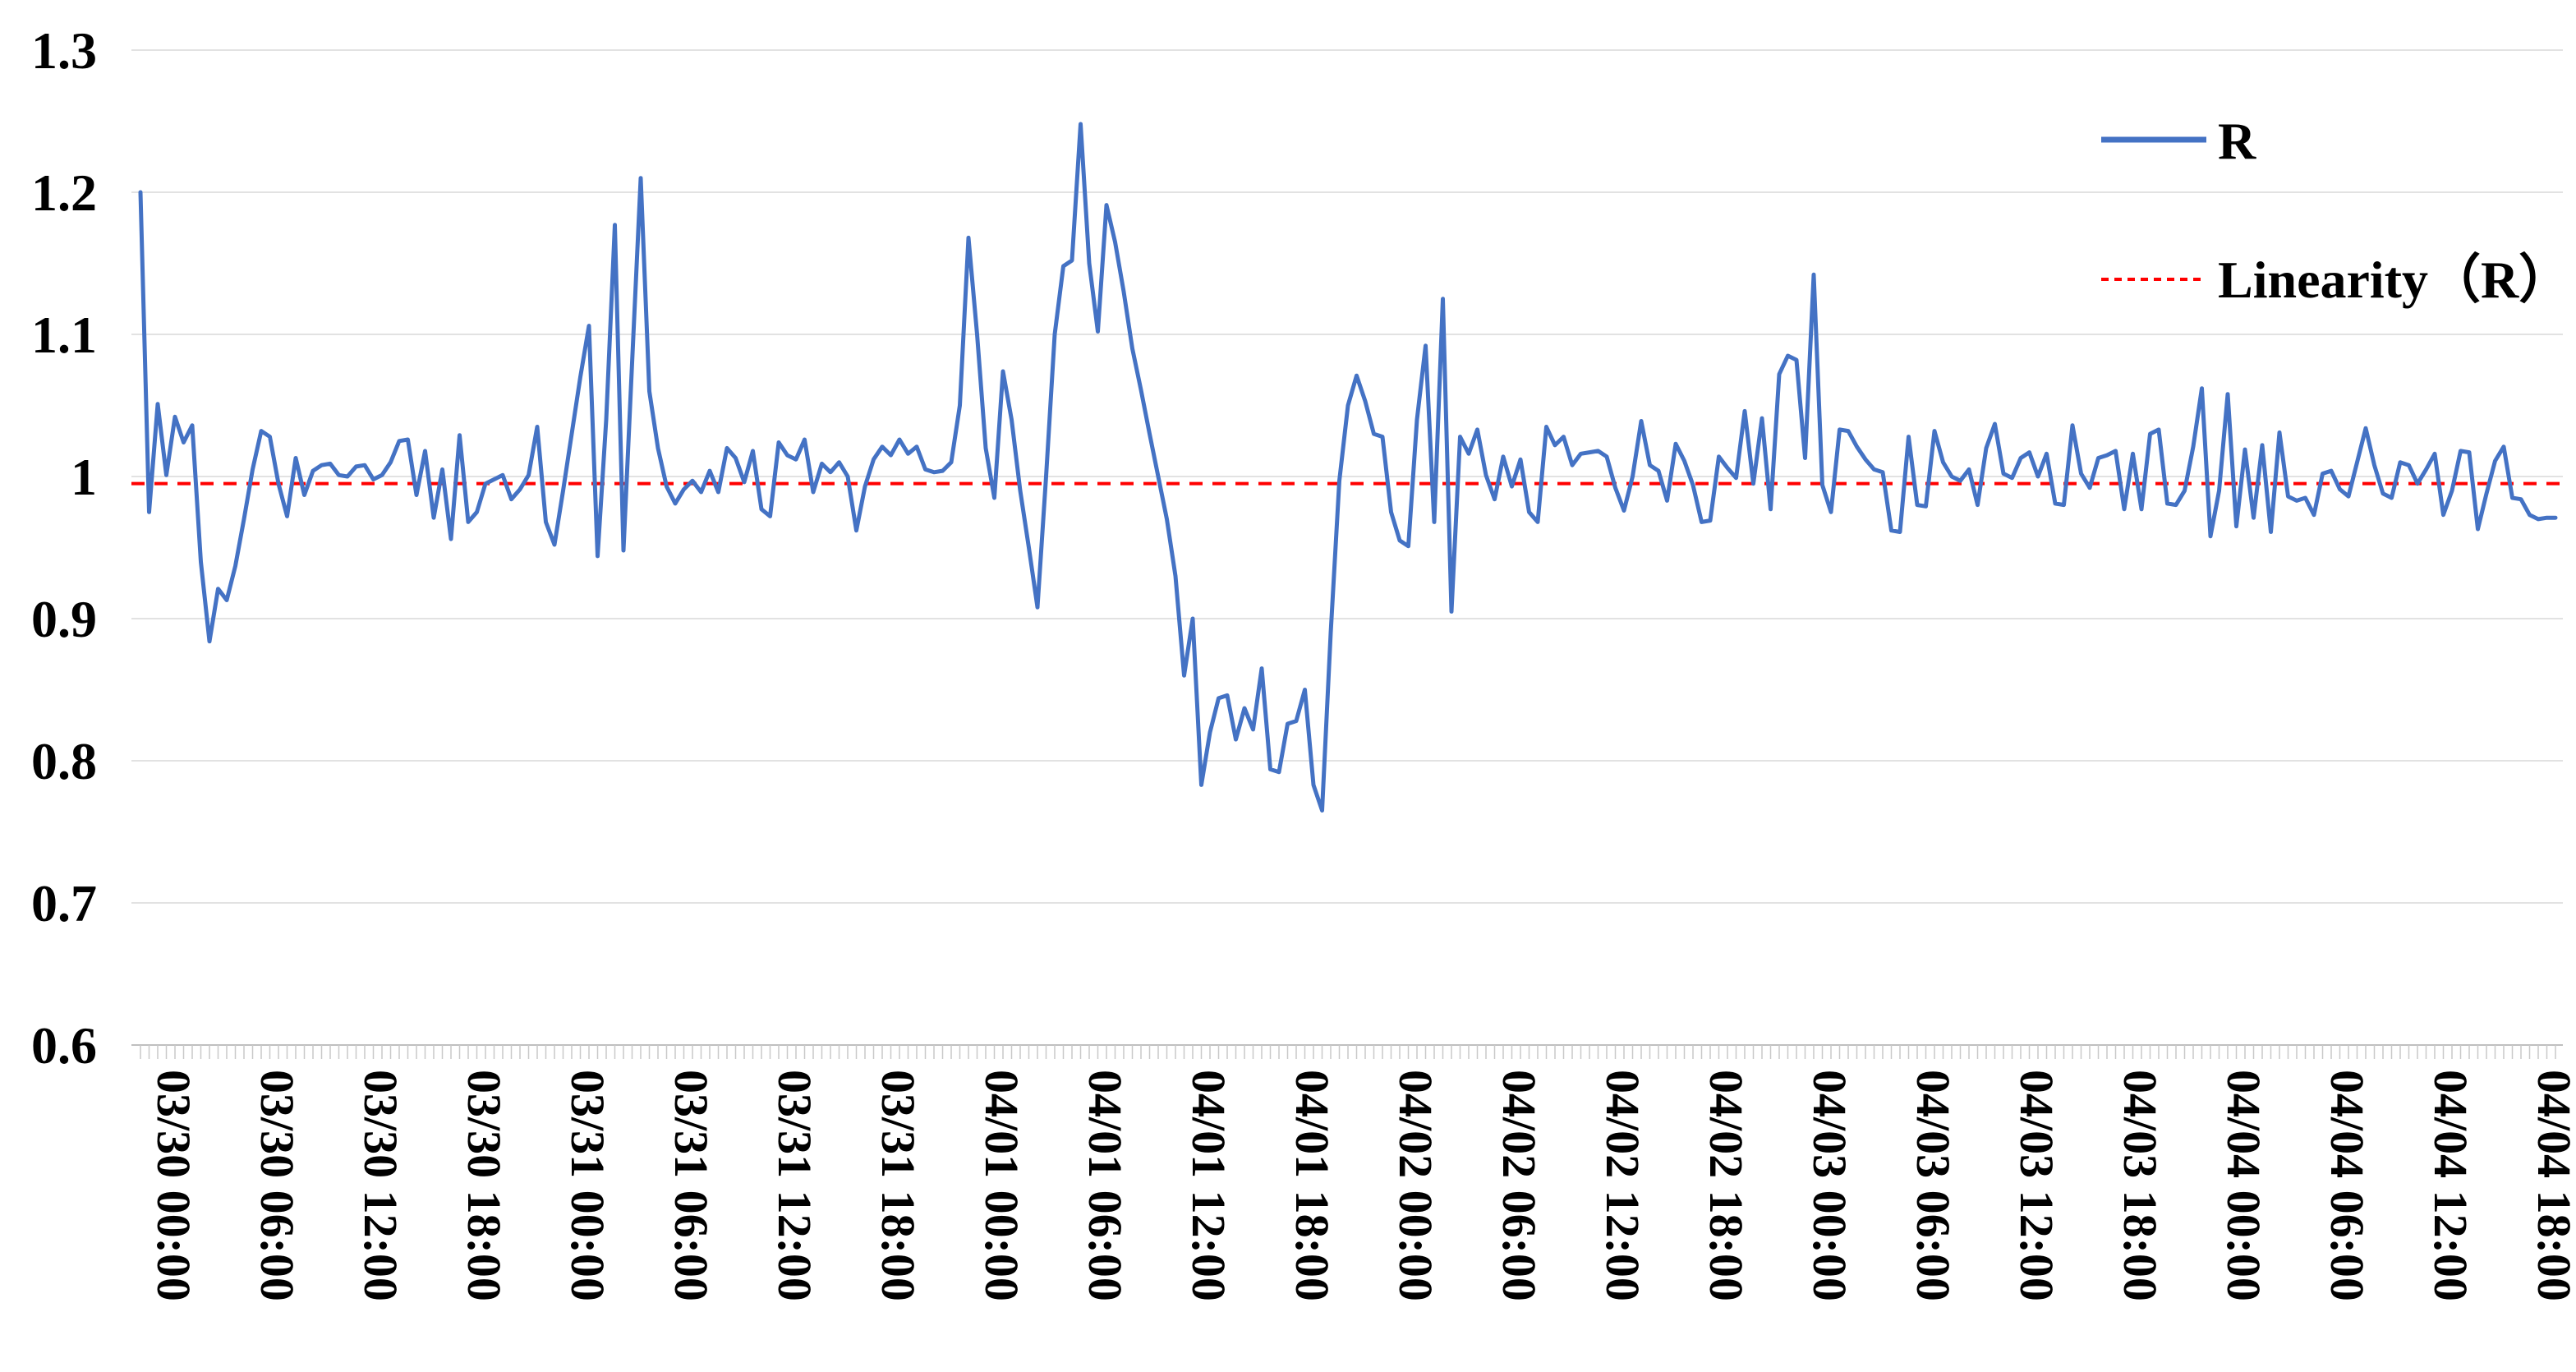 The height and width of the screenshot is (1372, 2576). I want to click on x-axis-label: 03/31 00:00, so click(587, 1185).